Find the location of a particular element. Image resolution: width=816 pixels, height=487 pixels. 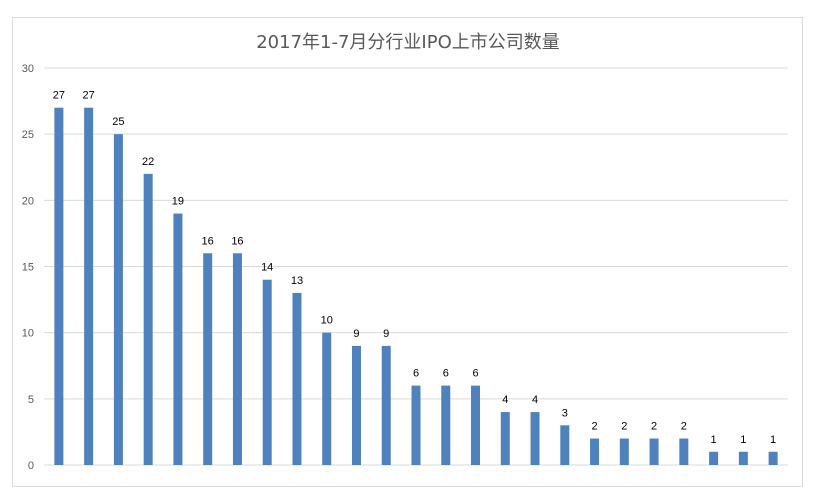

y-tick-label: 15 is located at coordinates (28, 268).